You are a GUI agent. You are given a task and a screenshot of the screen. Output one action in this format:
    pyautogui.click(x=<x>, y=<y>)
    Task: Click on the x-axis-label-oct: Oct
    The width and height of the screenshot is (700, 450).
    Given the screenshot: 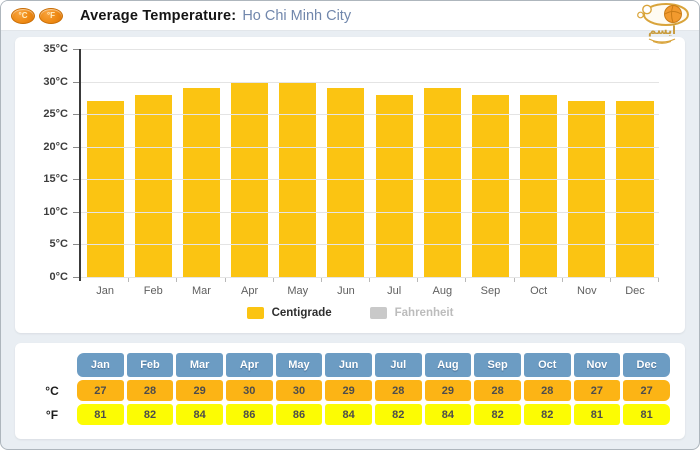 What is the action you would take?
    pyautogui.click(x=539, y=291)
    